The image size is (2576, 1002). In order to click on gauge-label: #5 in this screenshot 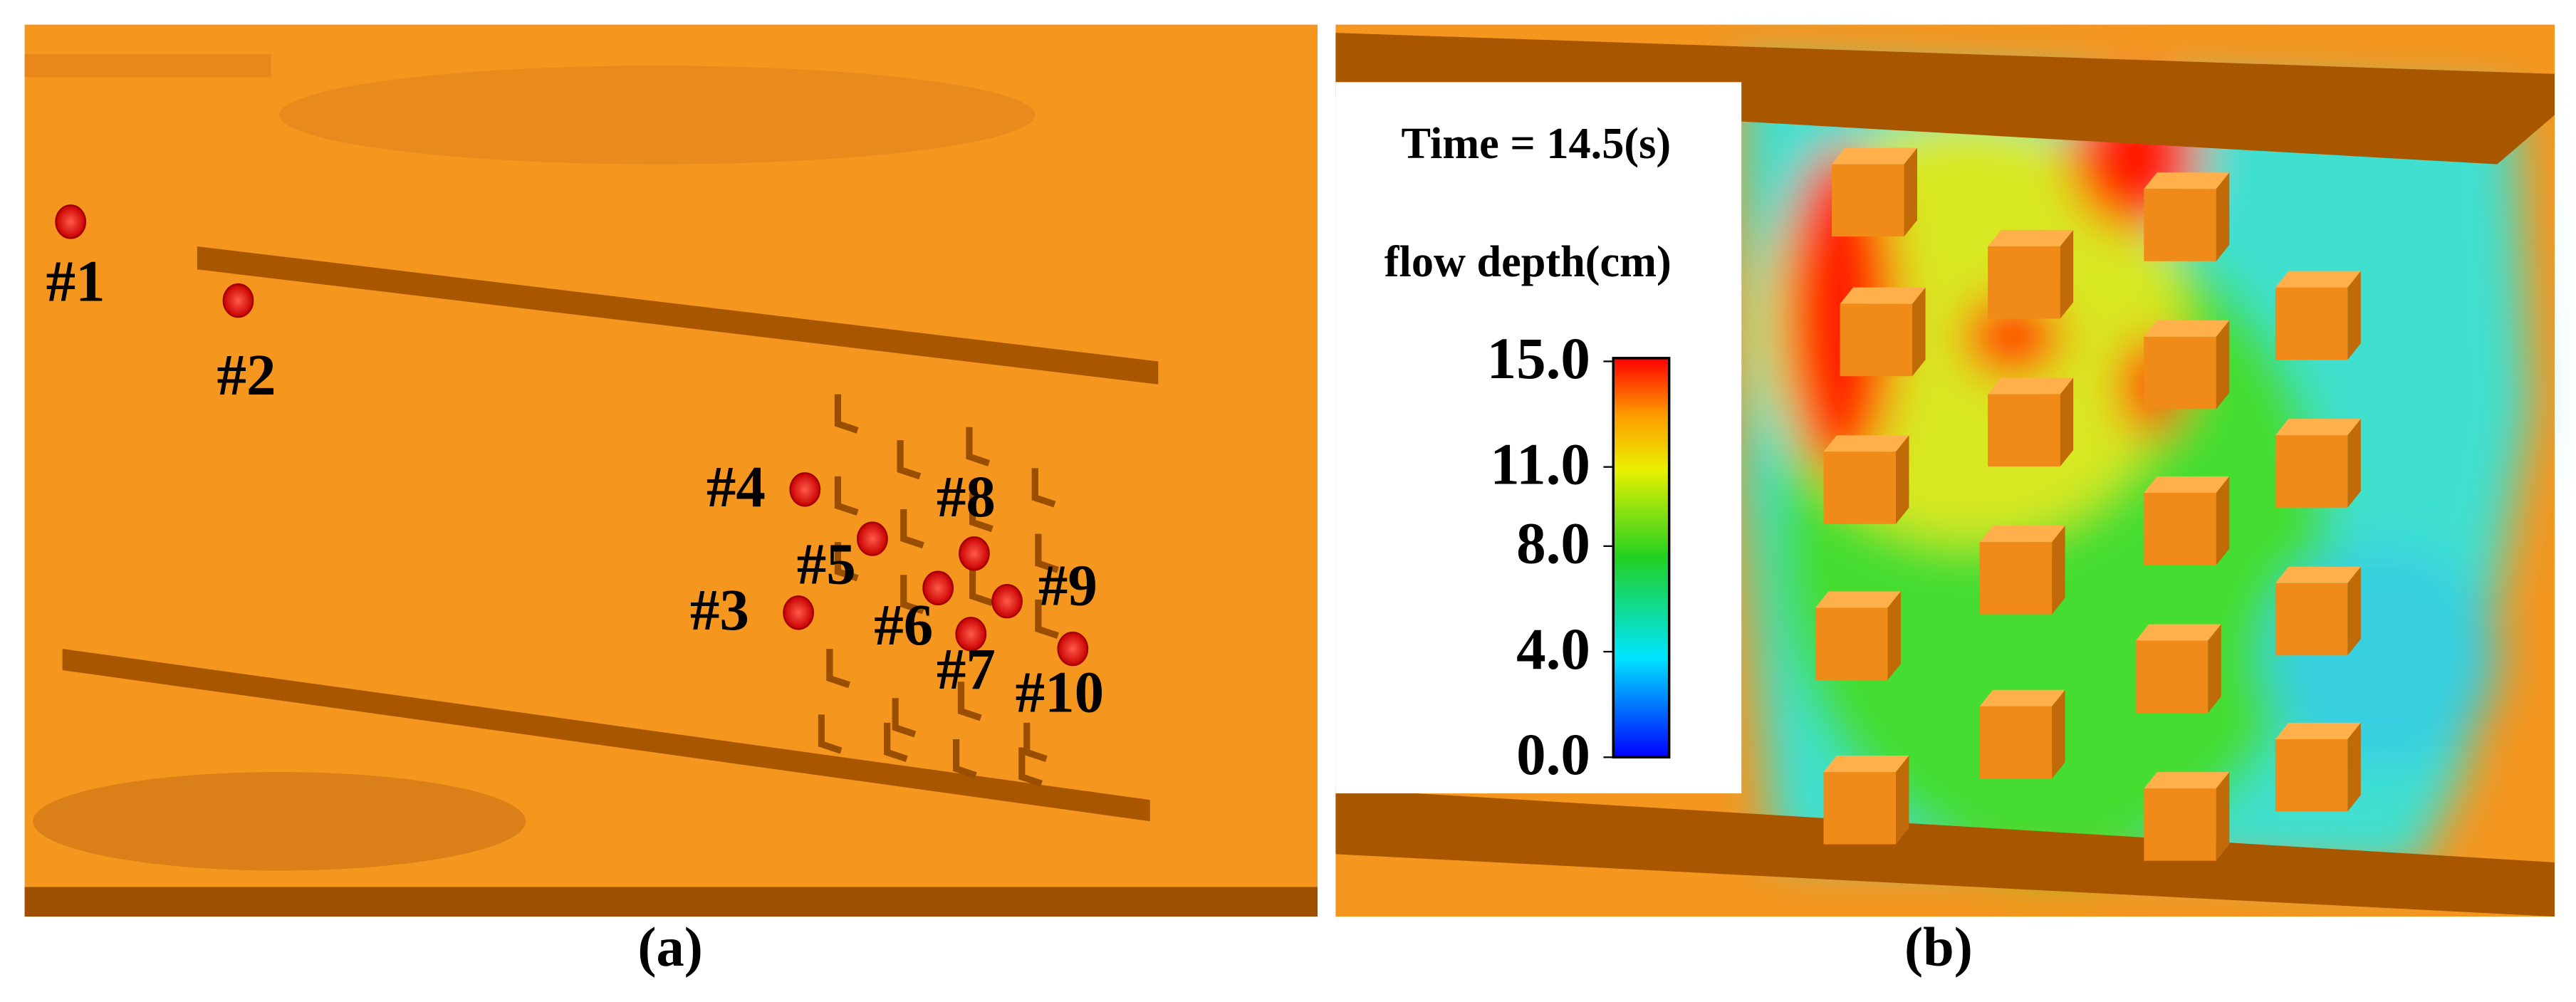, I will do `click(826, 563)`.